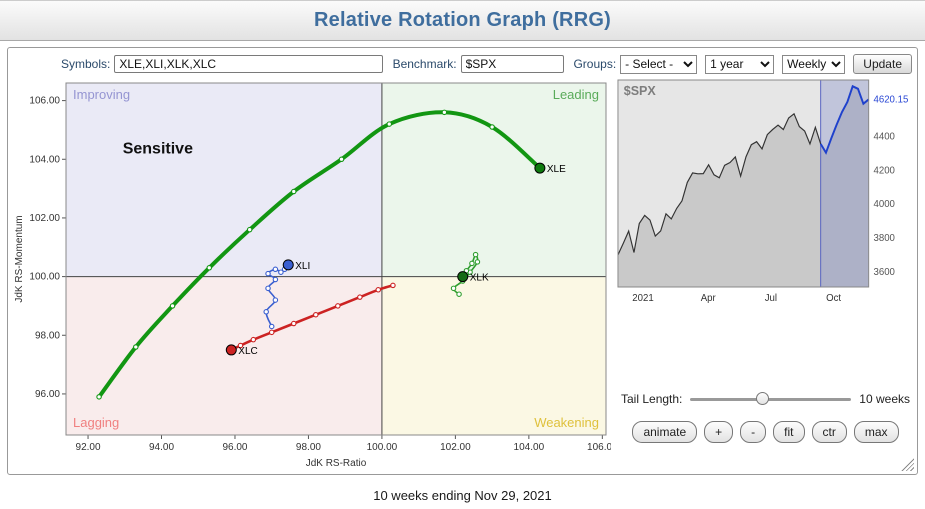 This screenshot has width=925, height=509. What do you see at coordinates (771, 298) in the screenshot?
I see `spx-x-tick-label: Jul` at bounding box center [771, 298].